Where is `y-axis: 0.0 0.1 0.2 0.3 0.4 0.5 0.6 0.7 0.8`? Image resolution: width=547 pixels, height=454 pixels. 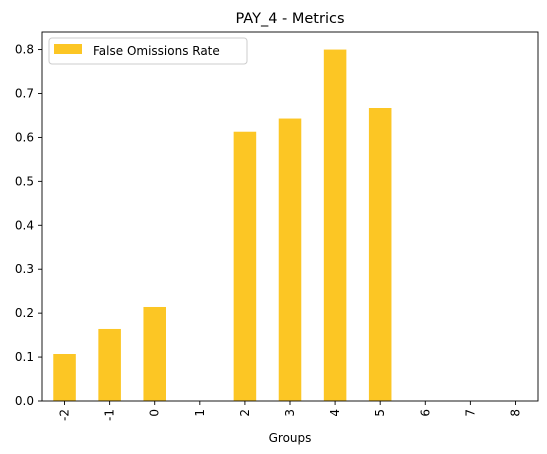
y-axis: 0.0 0.1 0.2 0.3 0.4 0.5 0.6 0.7 0.8 is located at coordinates (28, 225).